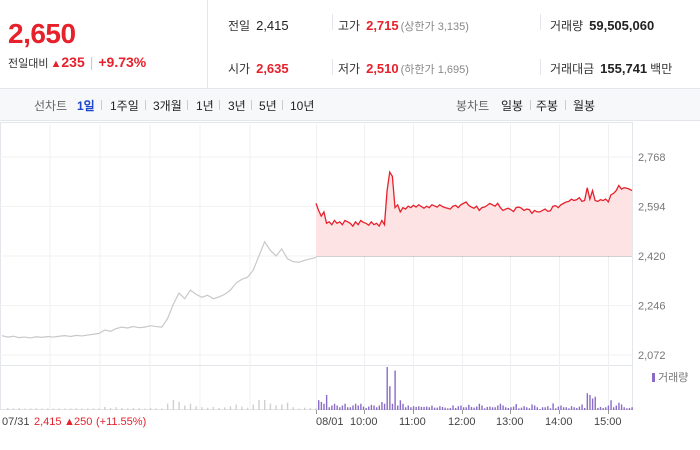  What do you see at coordinates (614, 68) in the screenshot?
I see `trade-value: 거래대금 155,741 백만` at bounding box center [614, 68].